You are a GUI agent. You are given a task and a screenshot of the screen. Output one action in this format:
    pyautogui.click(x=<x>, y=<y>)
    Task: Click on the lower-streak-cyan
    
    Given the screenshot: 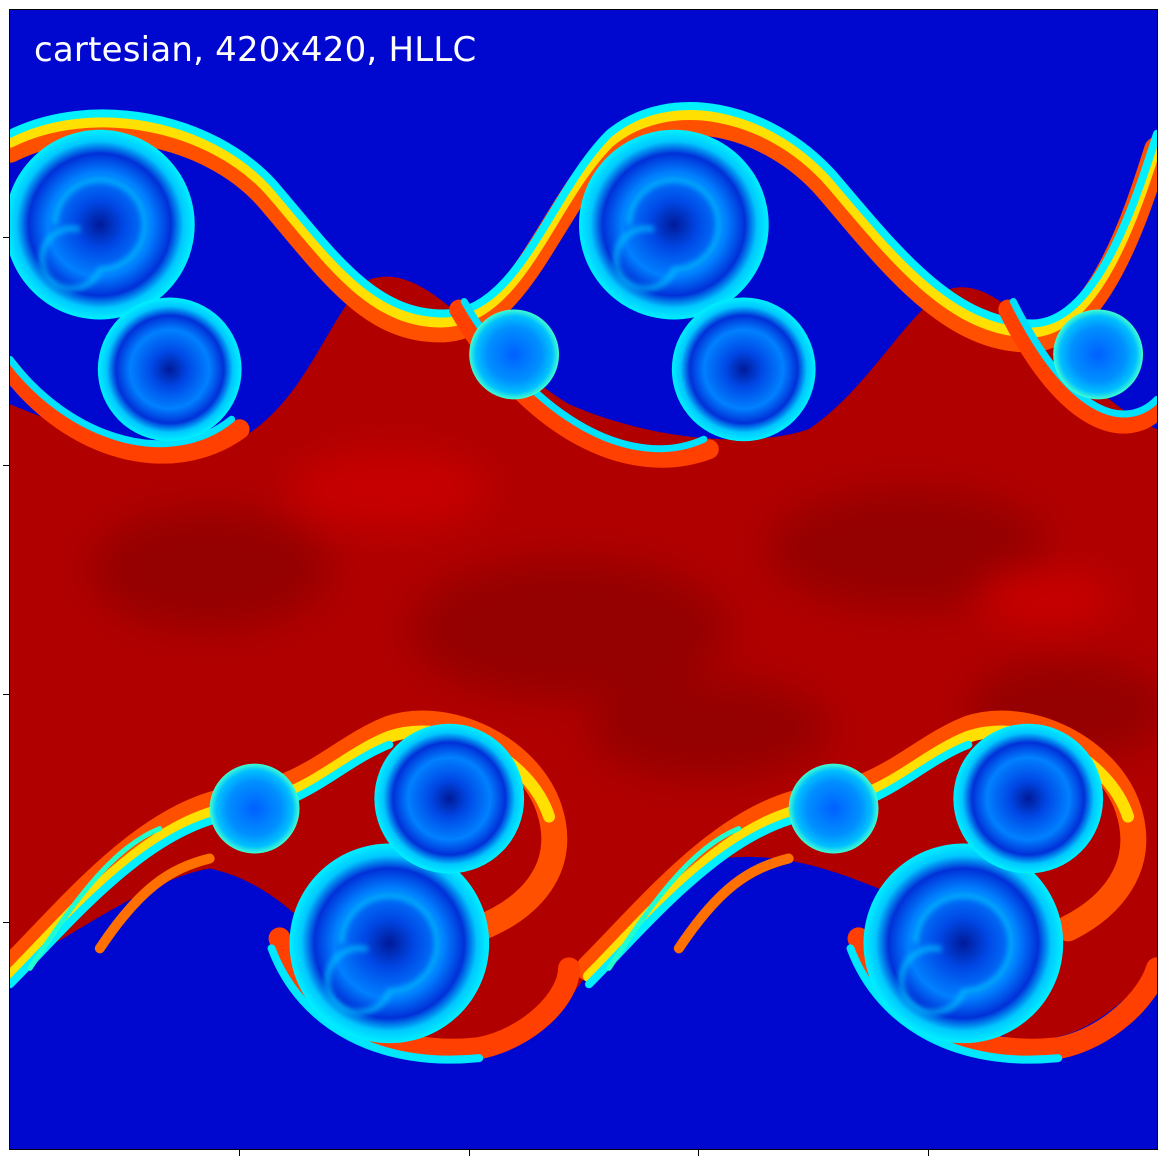 What is the action you would take?
    pyautogui.click(x=384, y=898)
    